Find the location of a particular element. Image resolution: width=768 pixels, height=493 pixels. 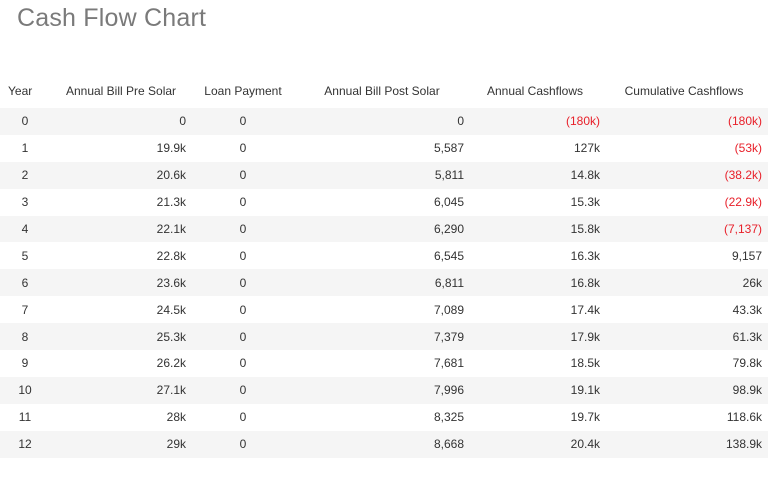

table-row: 4 22.1k 0 6,290 15.8k (7,137) is located at coordinates (384, 229).